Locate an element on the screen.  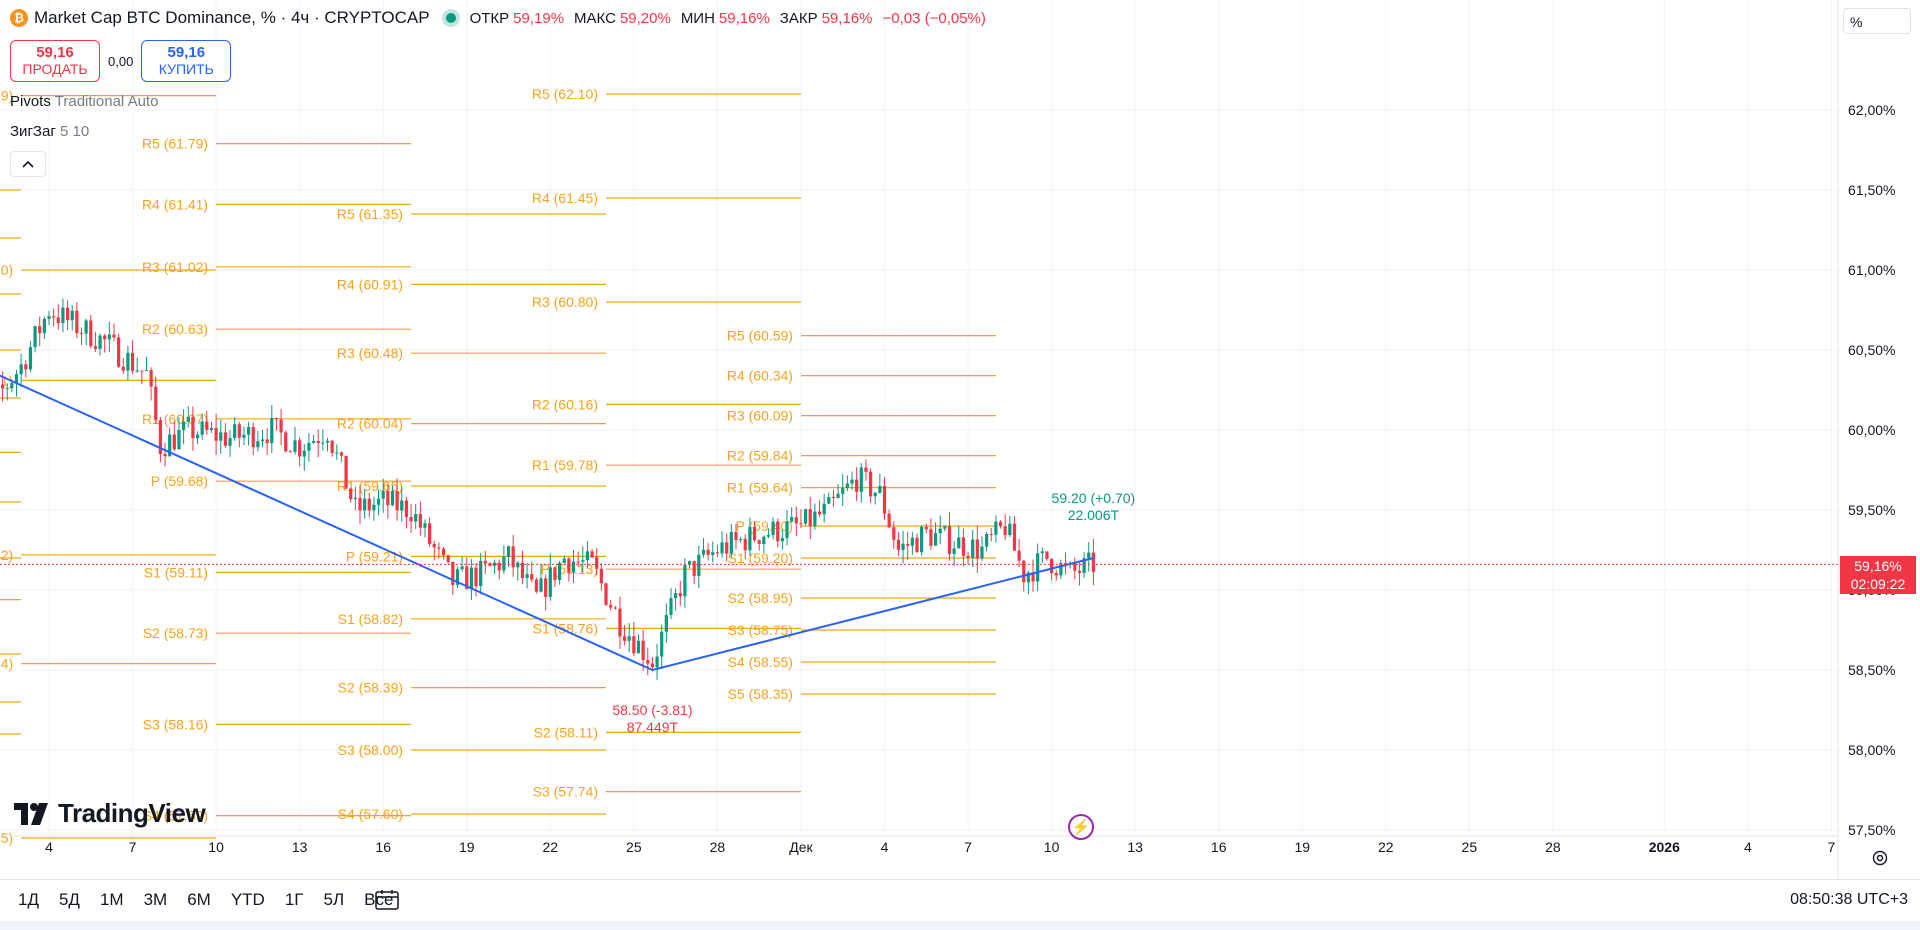
gear-icon is located at coordinates (1880, 858).